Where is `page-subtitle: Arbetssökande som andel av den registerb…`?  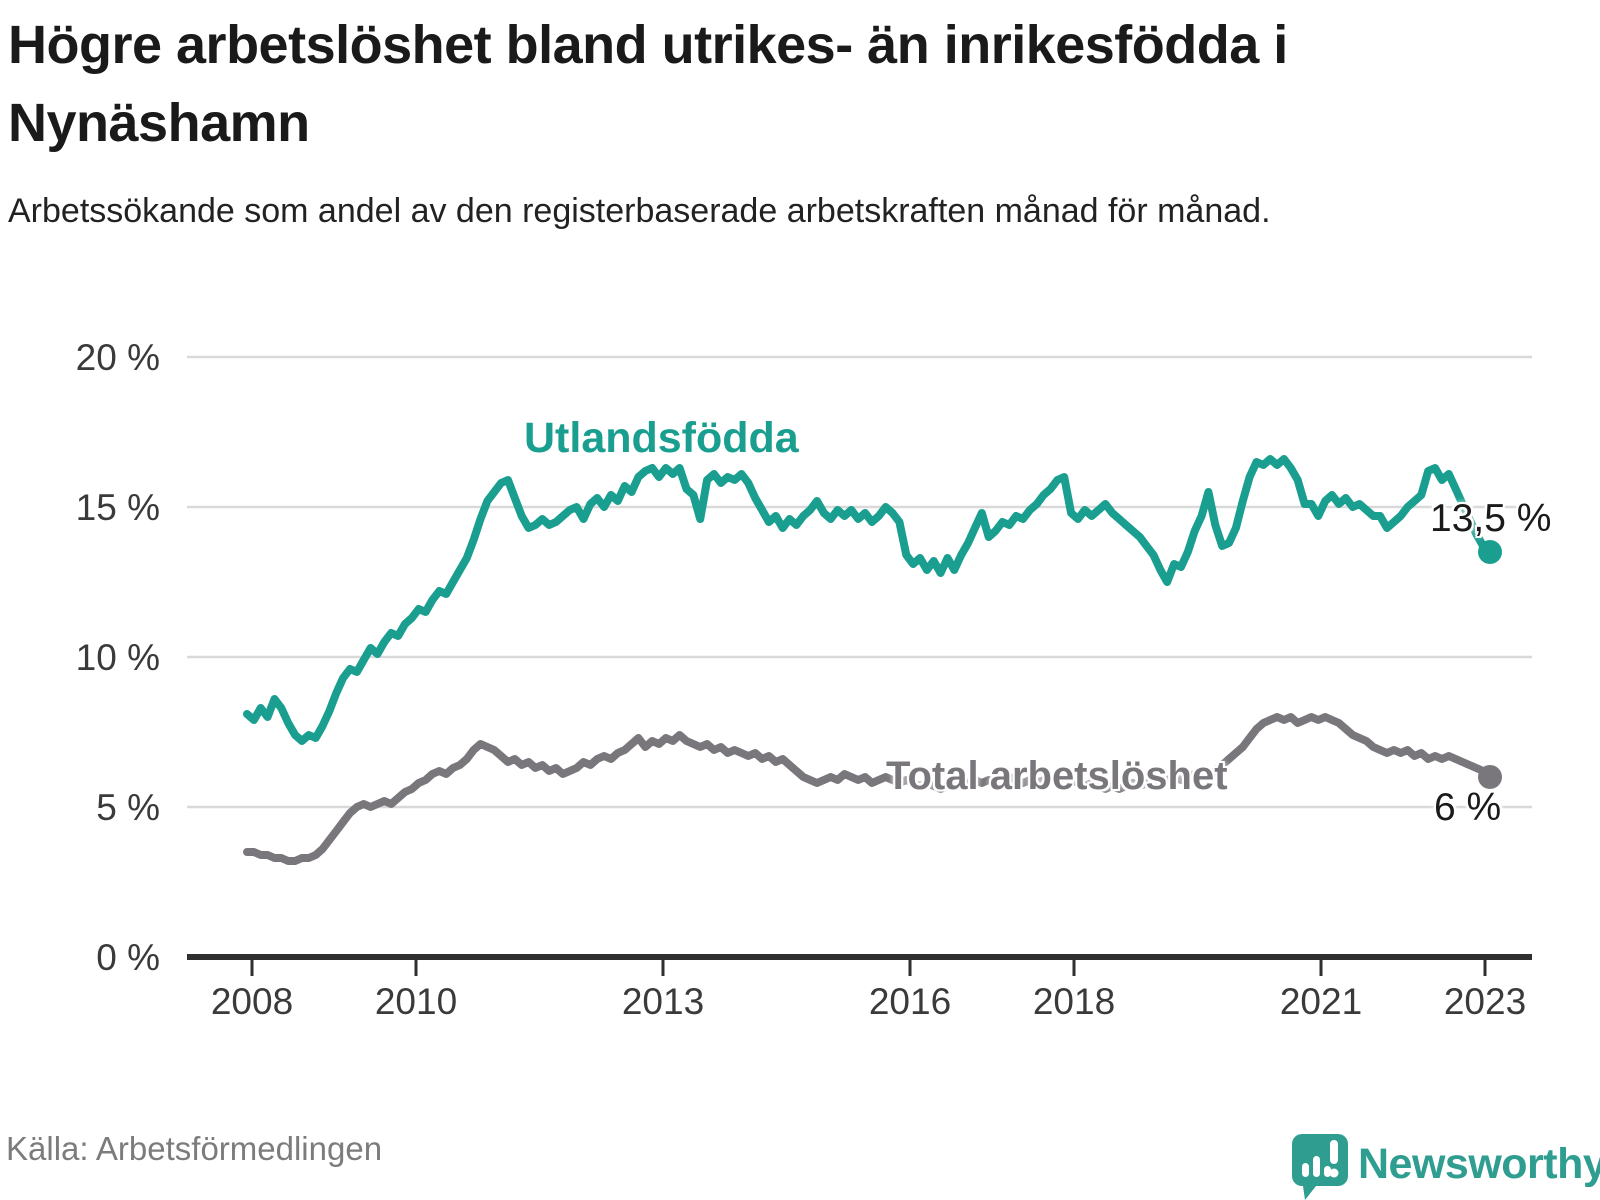 page-subtitle: Arbetssökande som andel av den registerb… is located at coordinates (639, 211).